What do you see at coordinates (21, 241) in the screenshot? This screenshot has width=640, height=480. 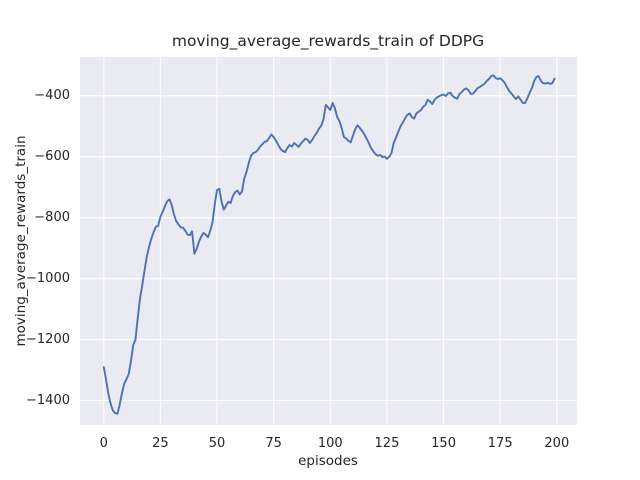 I see `y-axis-label: moving_average_rewards_train` at bounding box center [21, 241].